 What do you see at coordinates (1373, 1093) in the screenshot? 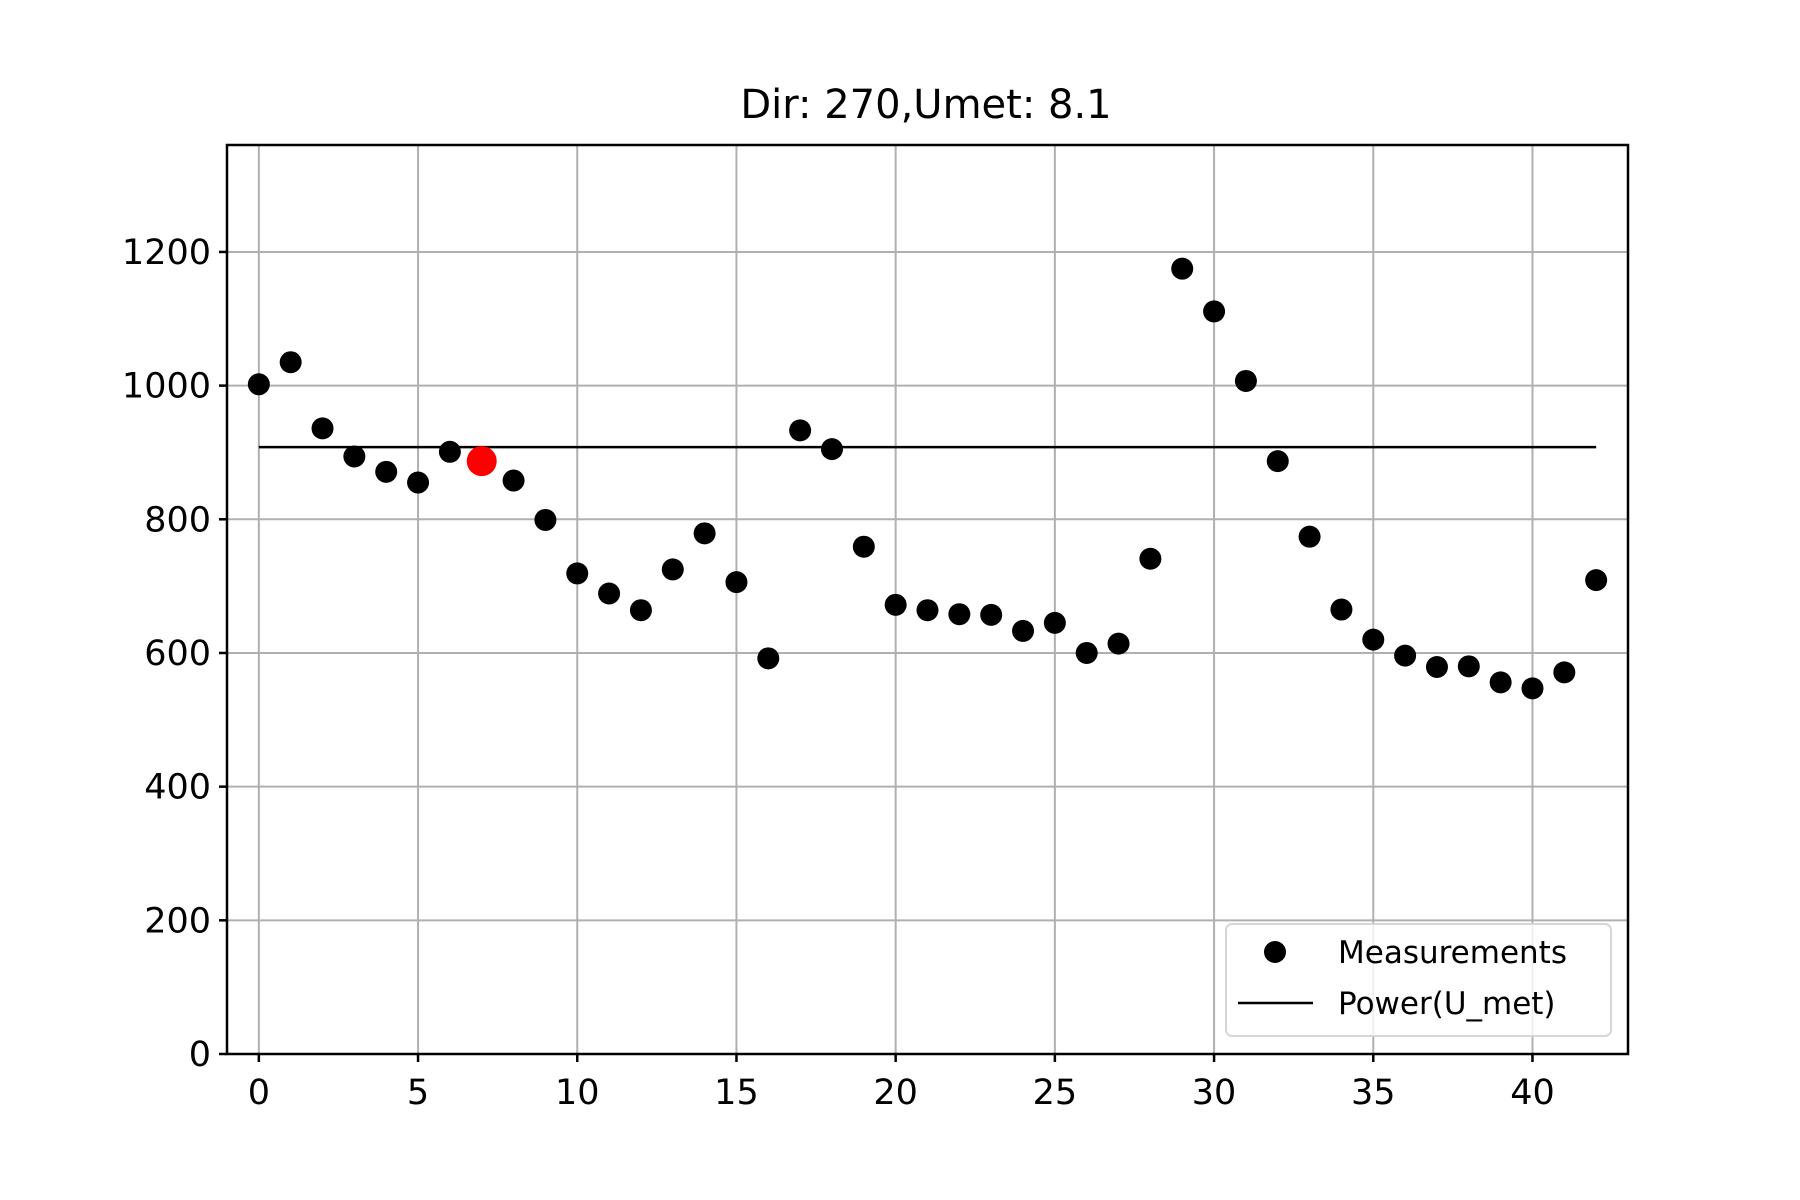
I see `x-tick-label: 35` at bounding box center [1373, 1093].